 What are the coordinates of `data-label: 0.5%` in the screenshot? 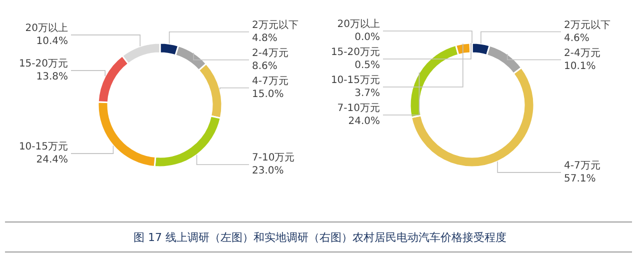 It's located at (367, 65).